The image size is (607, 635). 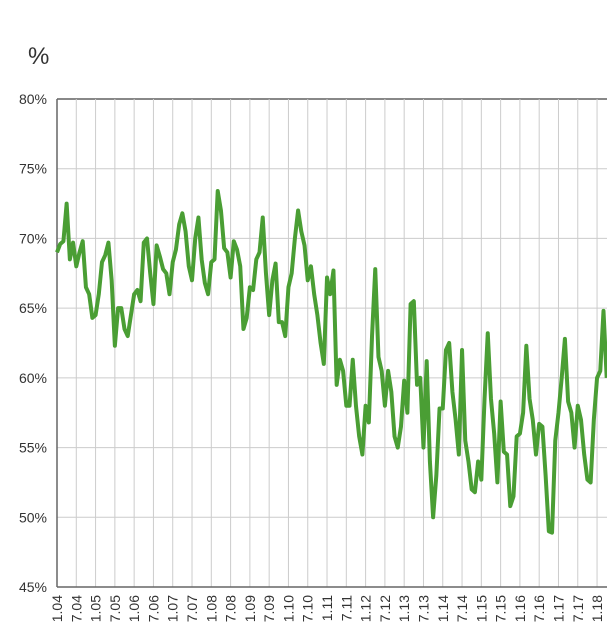 What do you see at coordinates (231, 608) in the screenshot?
I see `x-tick-label: 7.08` at bounding box center [231, 608].